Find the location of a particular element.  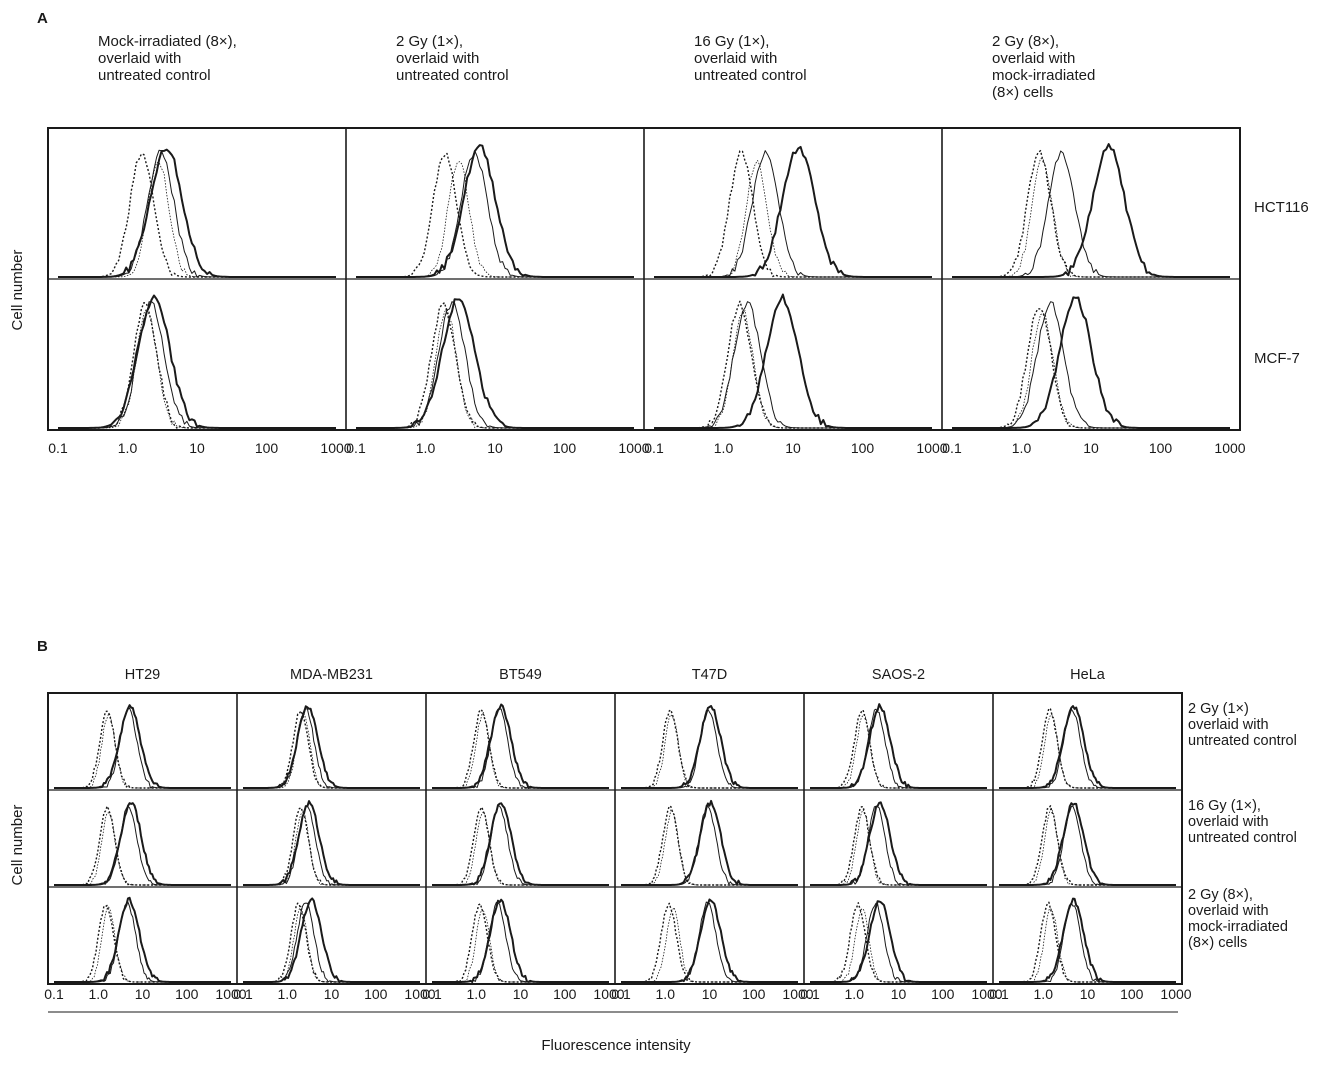

column-label: HeLa is located at coordinates (1088, 675).